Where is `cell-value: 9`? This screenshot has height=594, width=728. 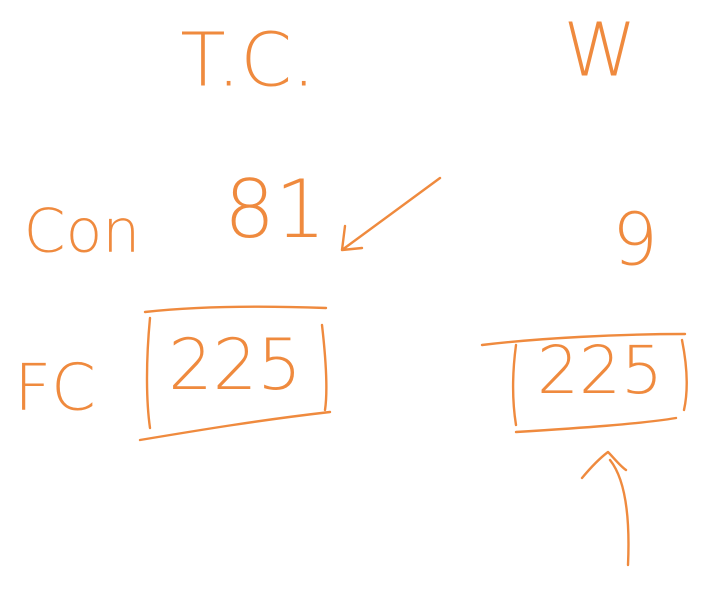
cell-value: 9 is located at coordinates (635, 240).